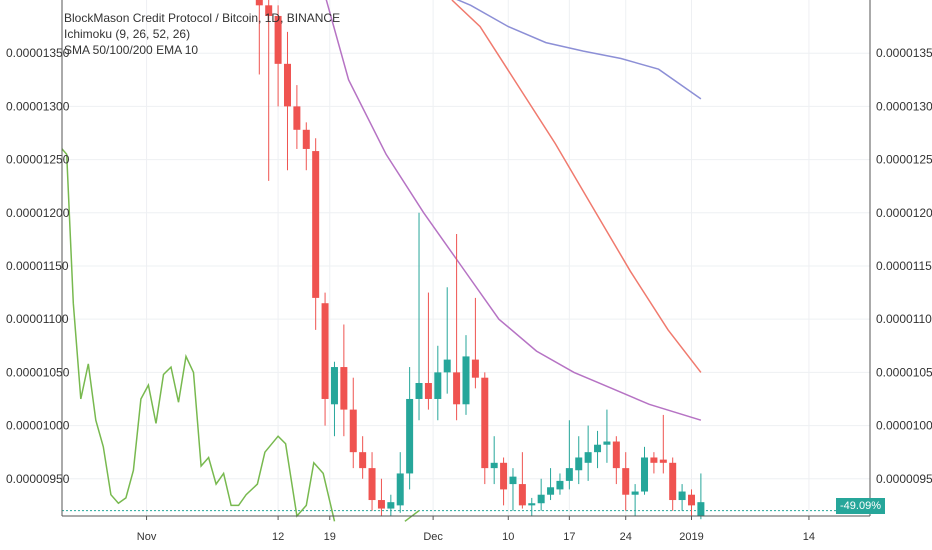 Image resolution: width=932 pixels, height=550 pixels. Describe the element at coordinates (904, 106) in the screenshot. I see `y-tick-label-right: 0.00001300` at that location.